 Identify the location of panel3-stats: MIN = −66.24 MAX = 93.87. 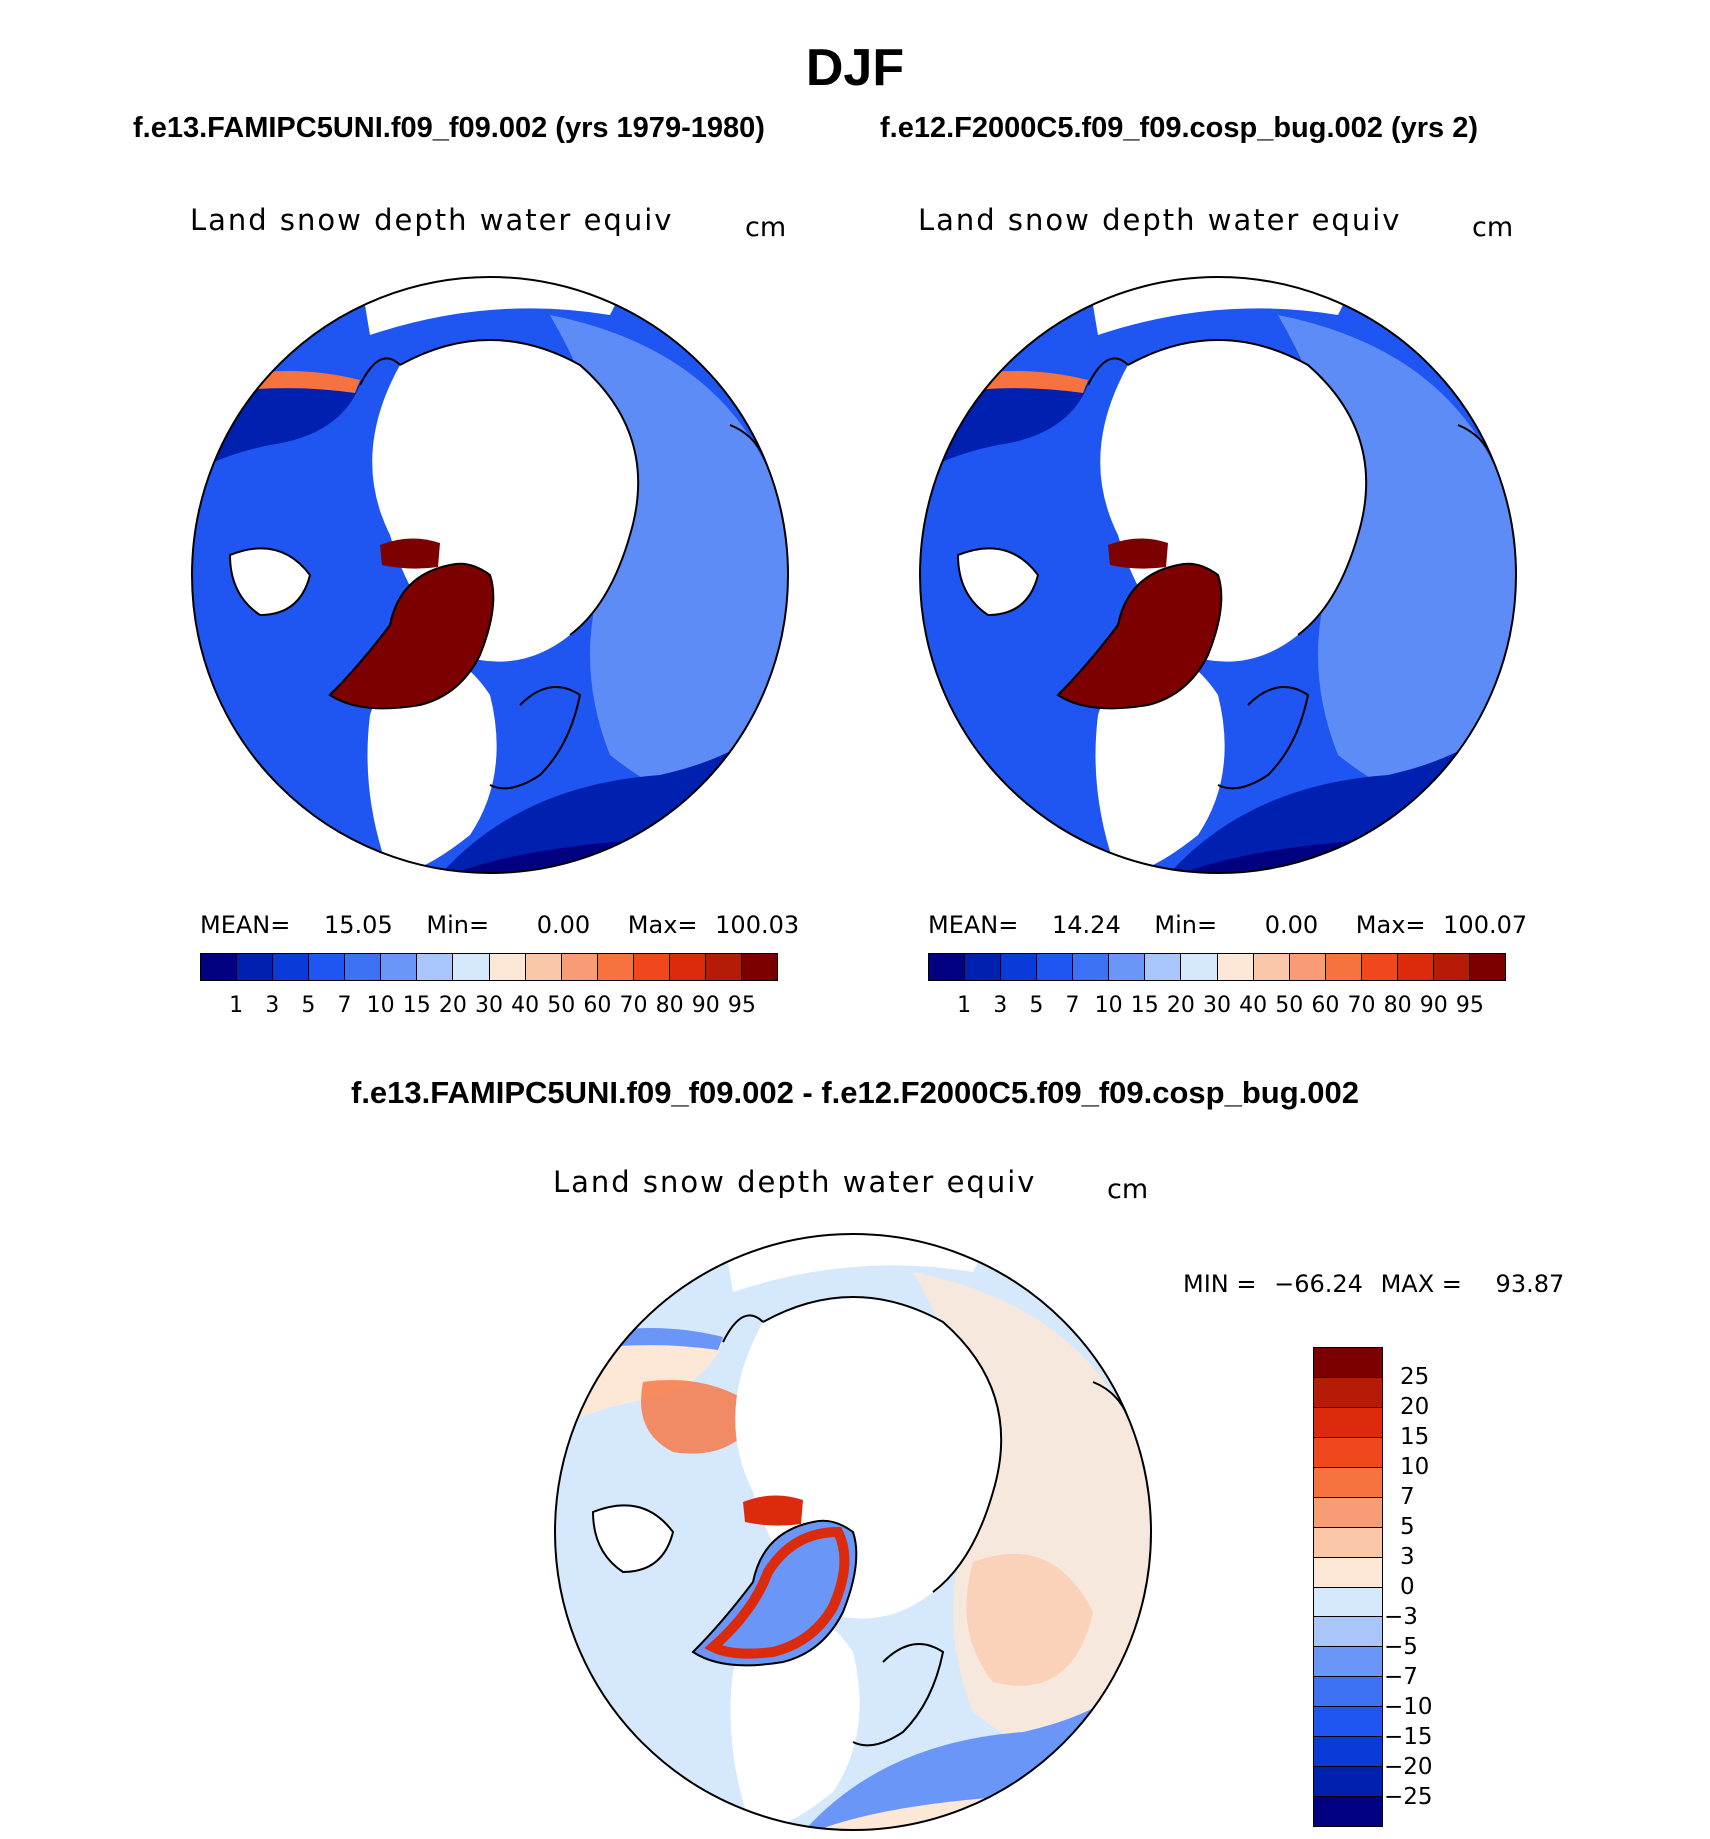
(1373, 1284).